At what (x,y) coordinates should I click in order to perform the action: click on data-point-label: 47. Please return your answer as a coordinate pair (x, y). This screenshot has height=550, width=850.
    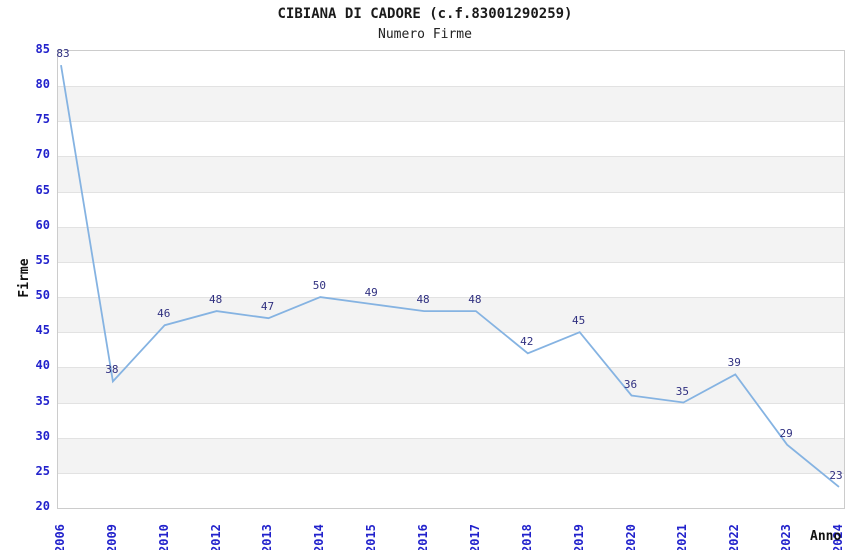
    Looking at the image, I should click on (267, 307).